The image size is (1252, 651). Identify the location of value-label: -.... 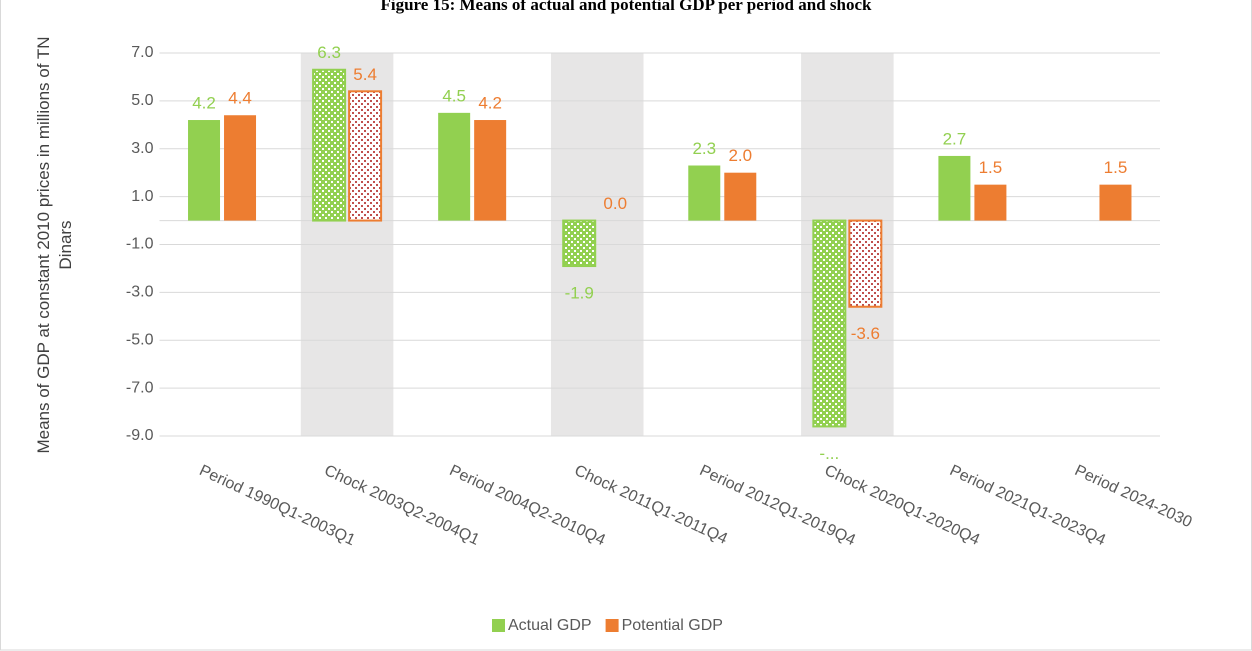
(829, 453).